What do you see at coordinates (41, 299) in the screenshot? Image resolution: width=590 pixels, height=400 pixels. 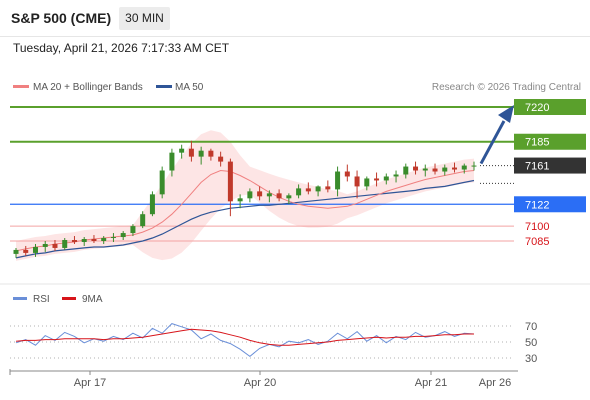 I see `rsi-legend-label: RSI` at bounding box center [41, 299].